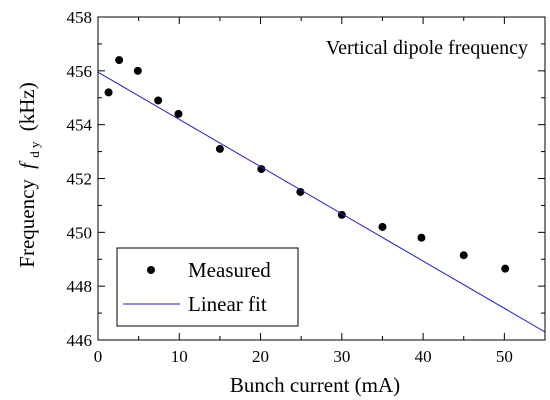 This screenshot has width=550, height=400. What do you see at coordinates (504, 356) in the screenshot?
I see `x-tick-label: 50` at bounding box center [504, 356].